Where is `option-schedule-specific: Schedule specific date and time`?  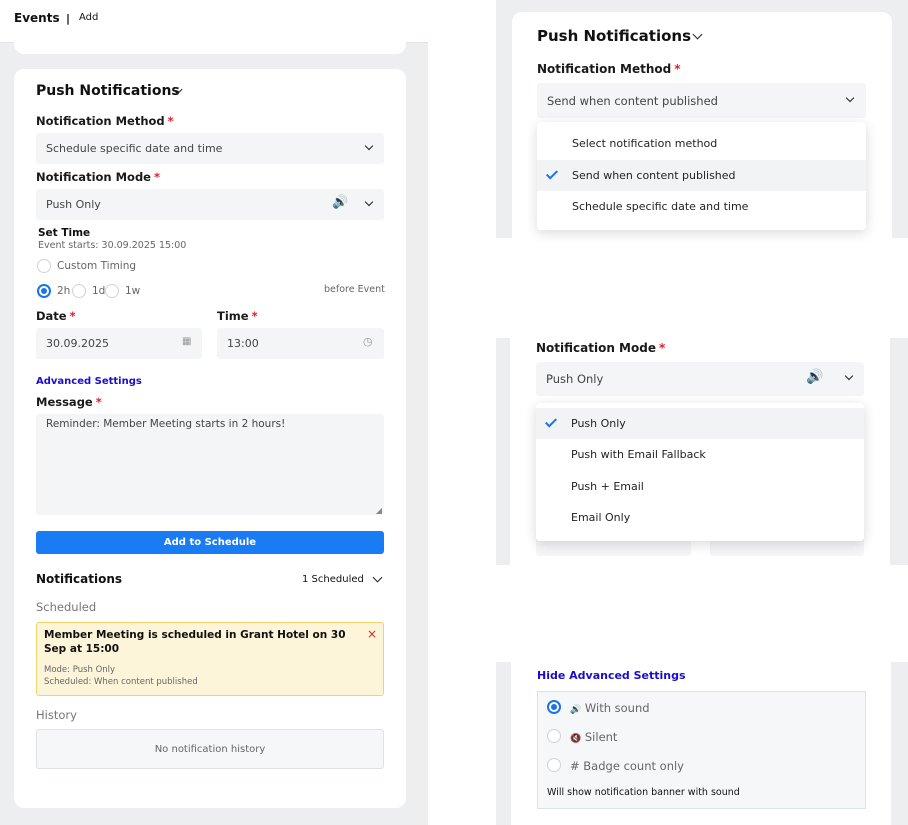 option-schedule-specific: Schedule specific date and time is located at coordinates (660, 206).